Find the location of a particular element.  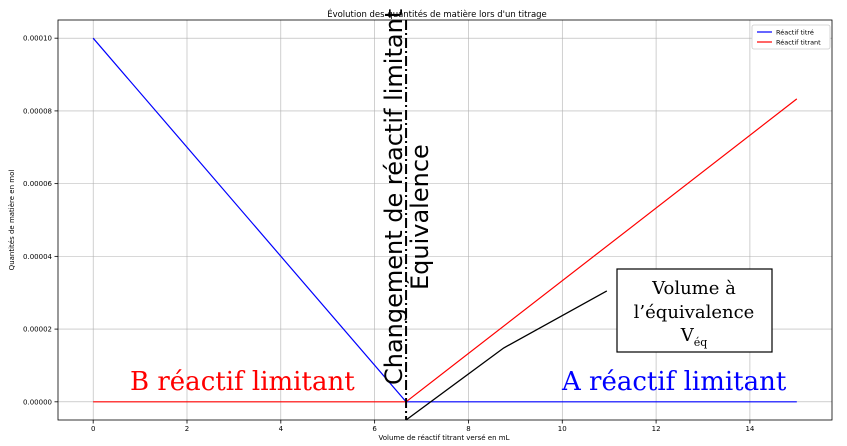

y-tick-label: 0.00006 is located at coordinates (37, 184).